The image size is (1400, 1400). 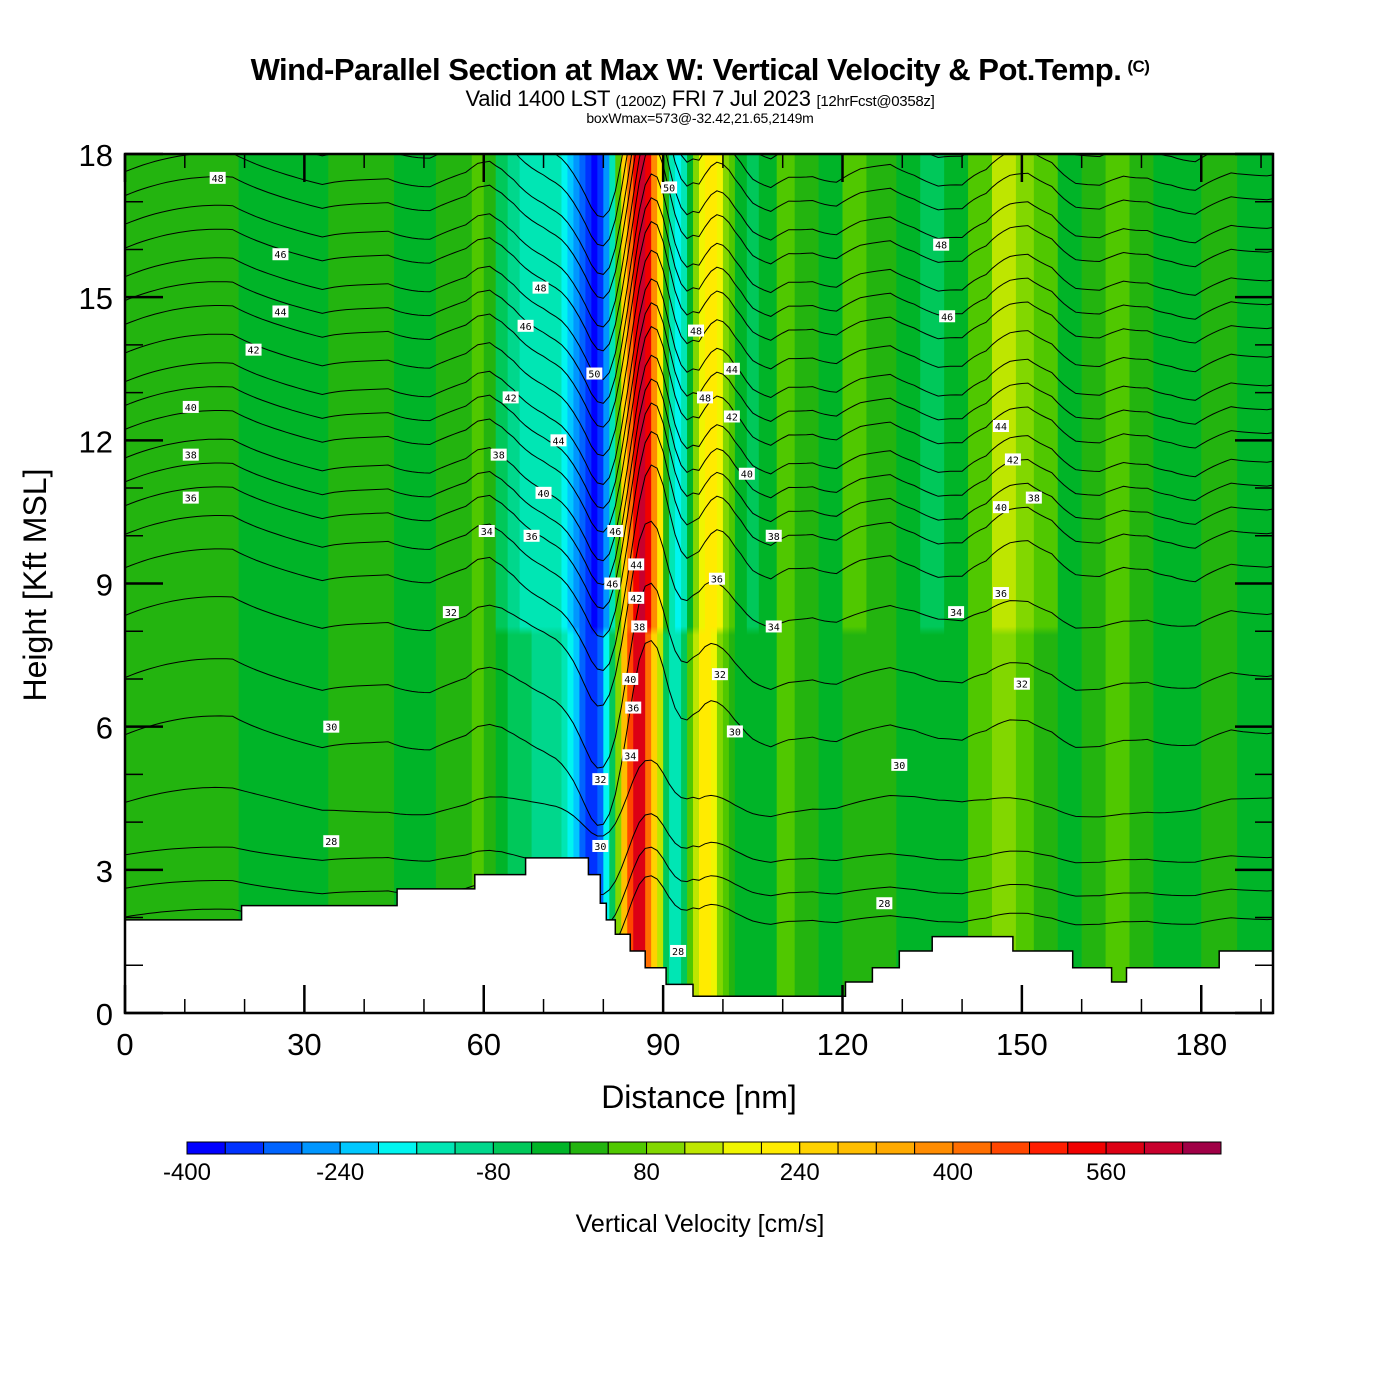 What do you see at coordinates (700, 118) in the screenshot?
I see `box-wmax-info: boxWmax=573@-32.42,21.65,2149m` at bounding box center [700, 118].